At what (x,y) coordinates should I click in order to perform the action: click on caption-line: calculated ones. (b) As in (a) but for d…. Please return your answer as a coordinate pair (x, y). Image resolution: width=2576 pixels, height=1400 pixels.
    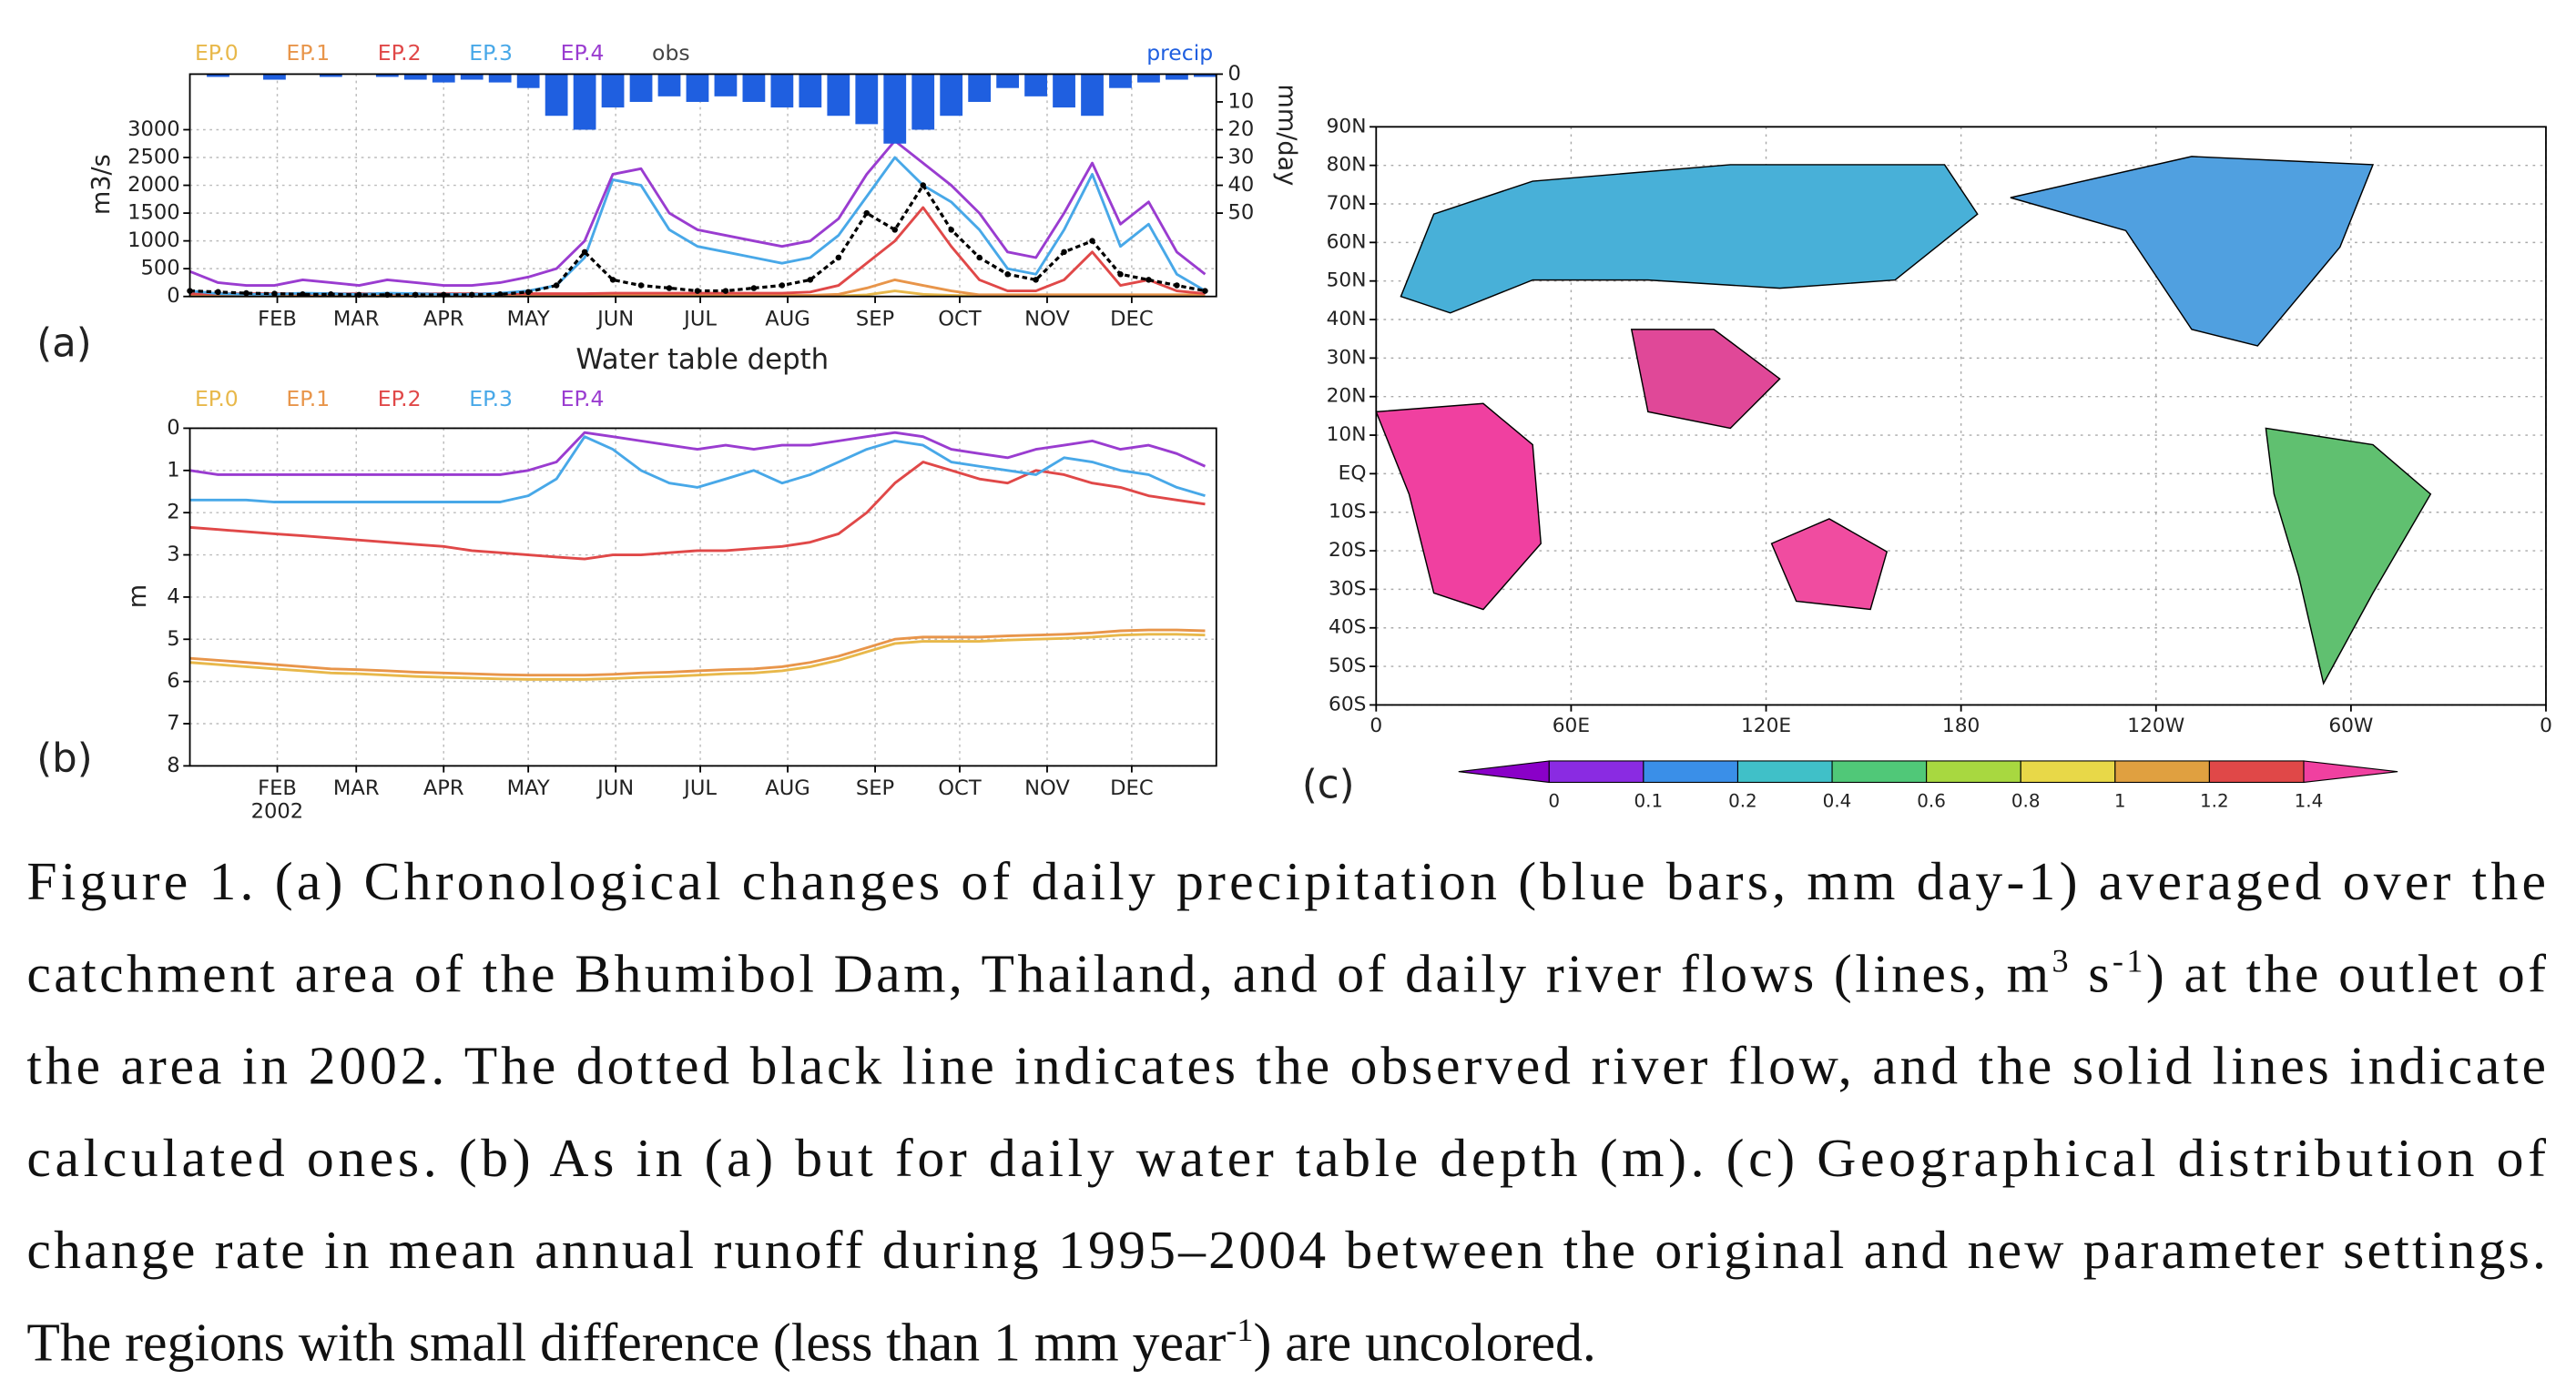
    Looking at the image, I should click on (1286, 1158).